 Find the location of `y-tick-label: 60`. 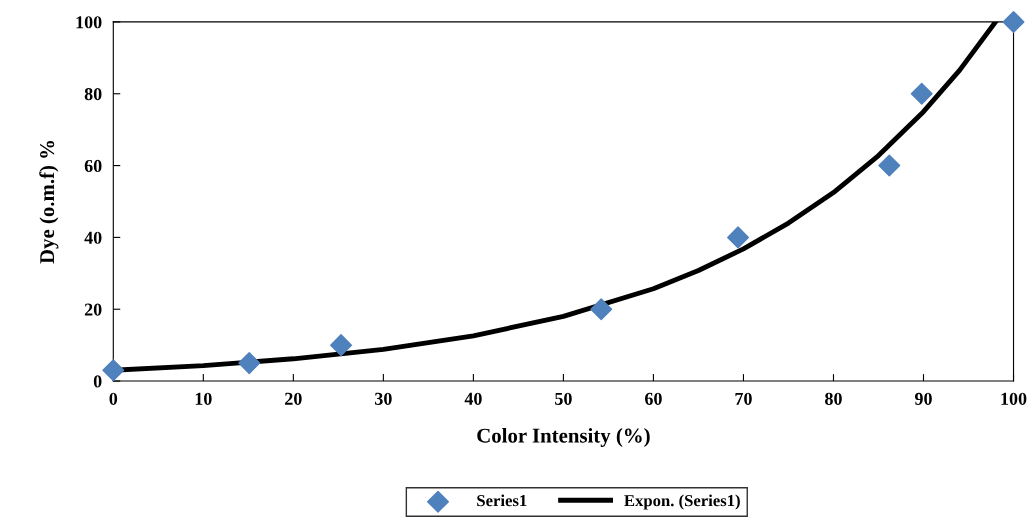

y-tick-label: 60 is located at coordinates (93, 166).